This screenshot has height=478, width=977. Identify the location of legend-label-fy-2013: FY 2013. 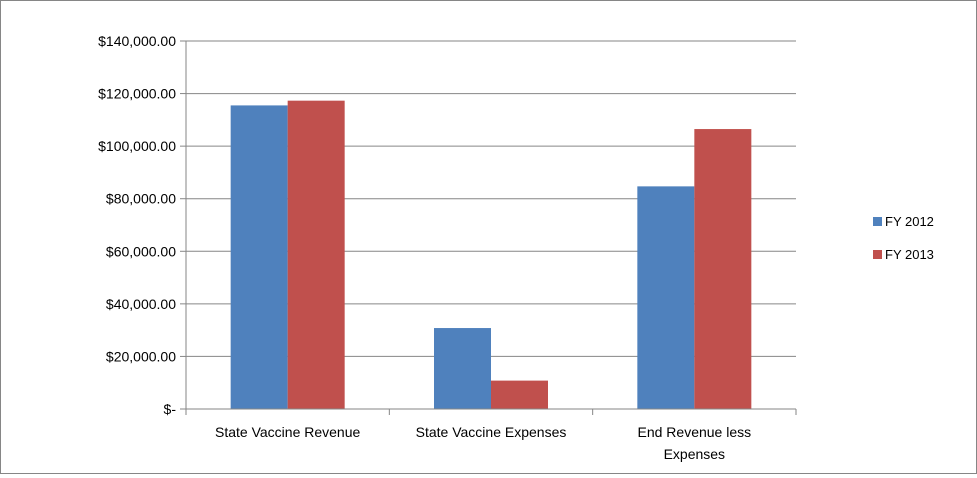
(909, 254).